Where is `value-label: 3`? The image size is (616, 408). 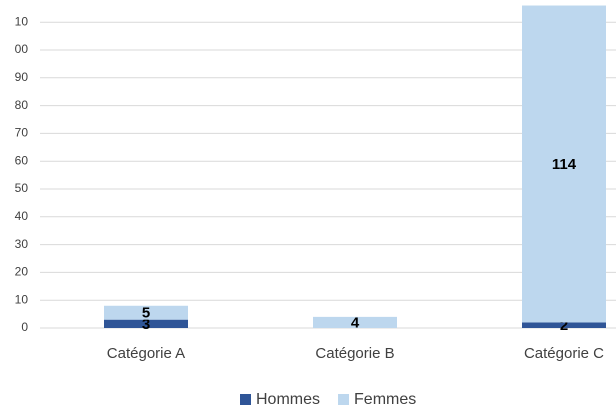
value-label: 3 is located at coordinates (146, 324).